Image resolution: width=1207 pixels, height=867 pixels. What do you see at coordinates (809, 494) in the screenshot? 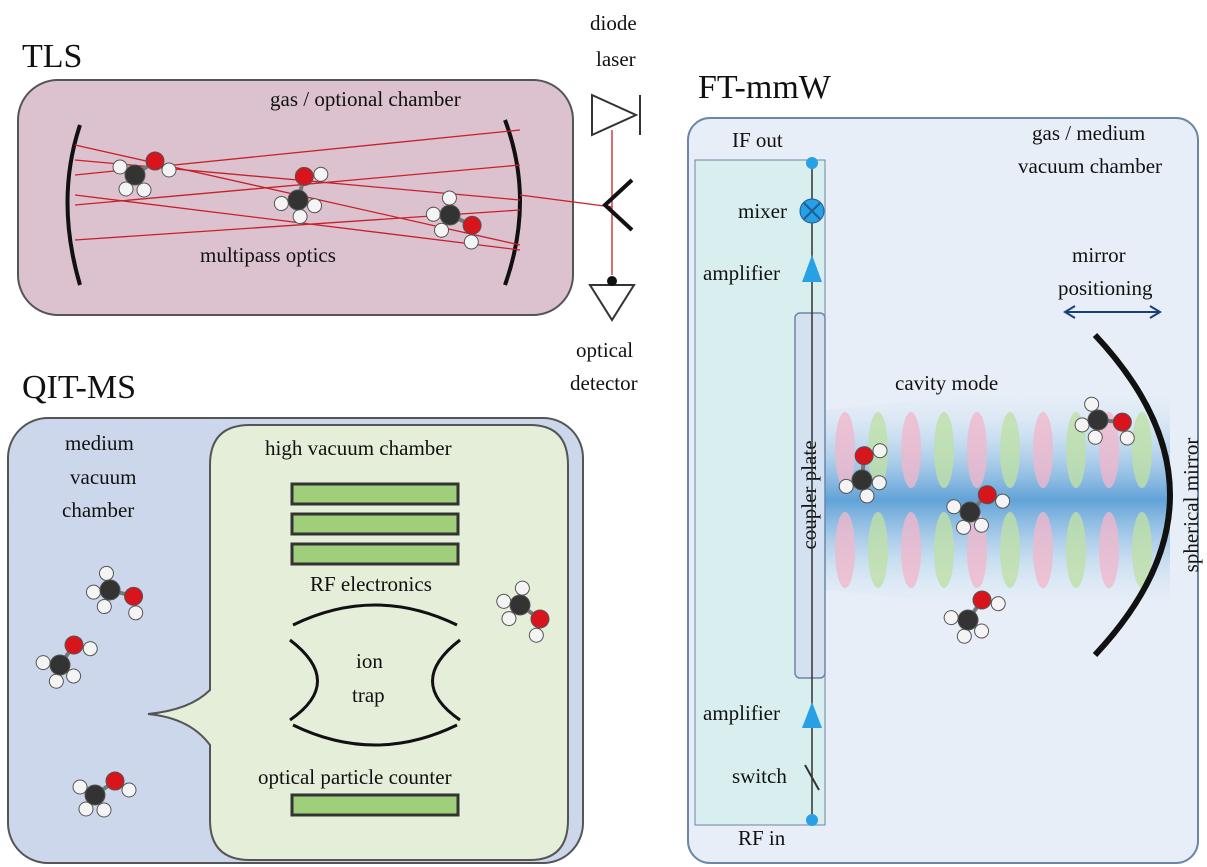
I see `coupler-label: coupler plate` at bounding box center [809, 494].